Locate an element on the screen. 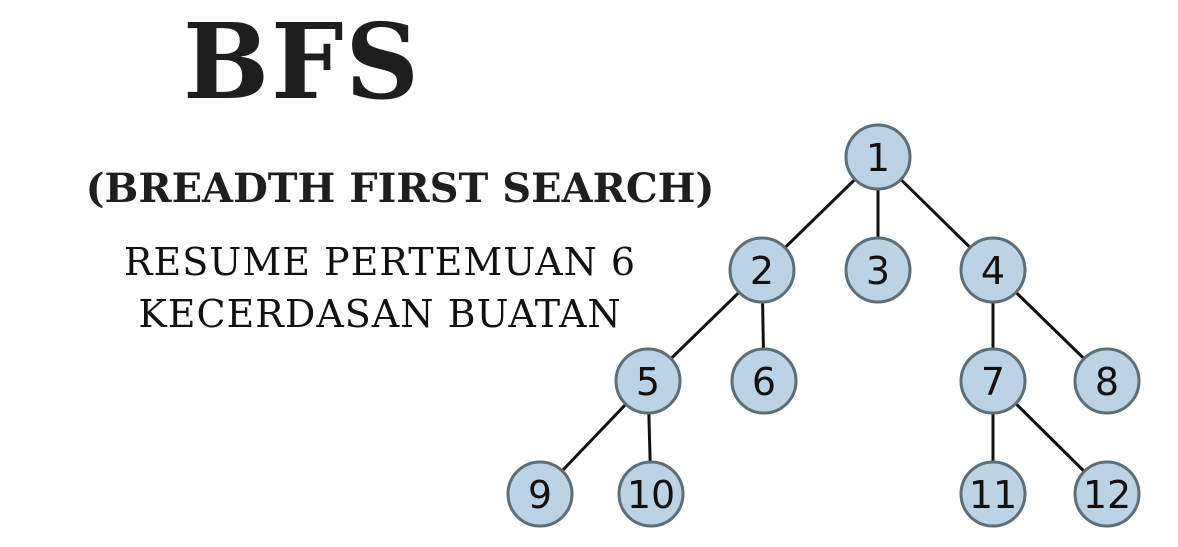  node-label: 2 is located at coordinates (762, 271).